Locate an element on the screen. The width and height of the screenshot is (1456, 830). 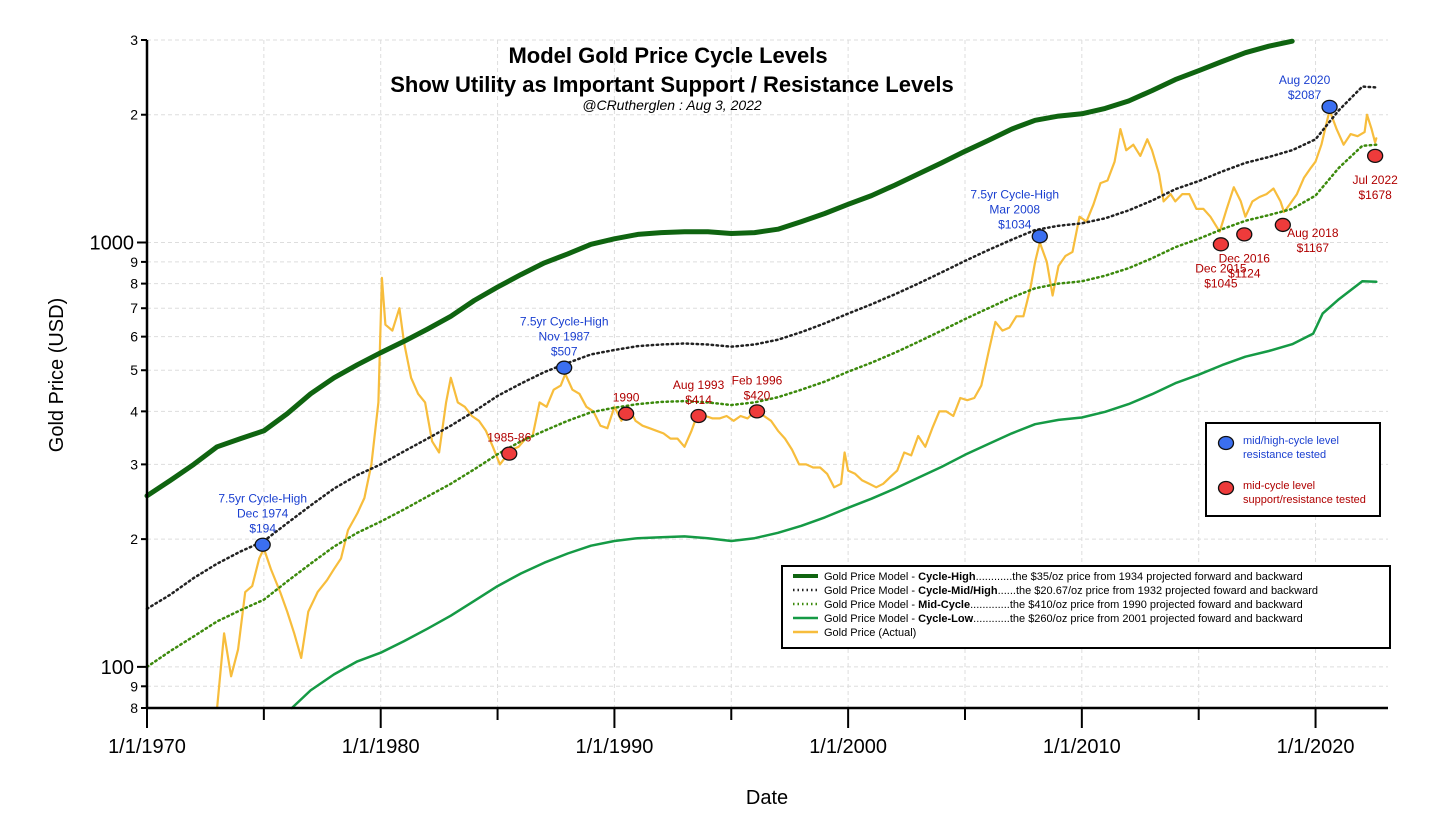
line-legend-box is located at coordinates (1086, 607).